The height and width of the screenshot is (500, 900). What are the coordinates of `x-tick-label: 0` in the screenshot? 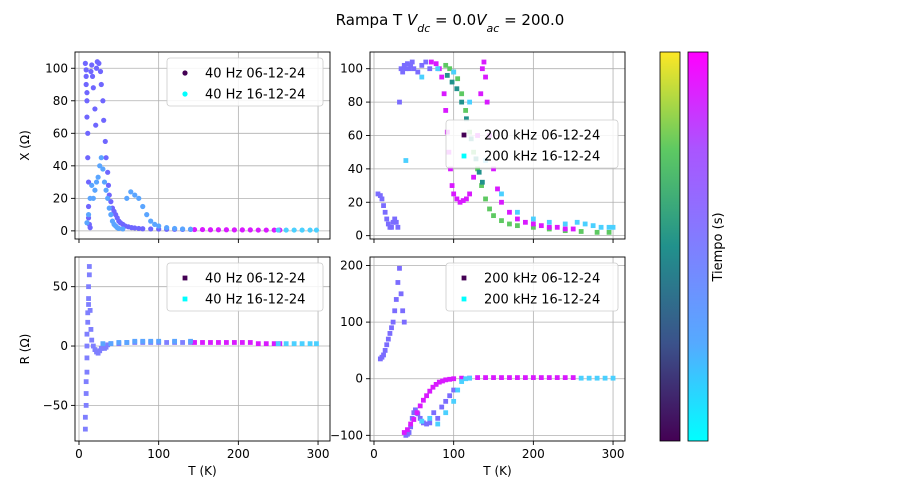 It's located at (374, 454).